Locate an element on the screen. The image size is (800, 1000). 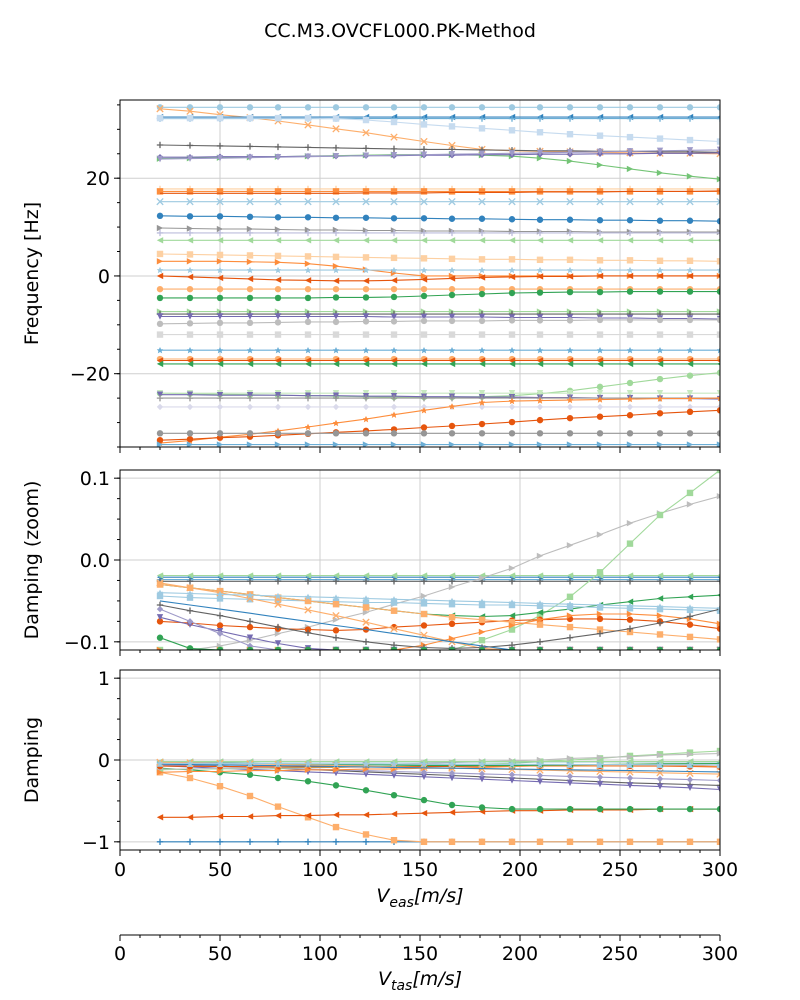
y-tick-label: 0.0 is located at coordinates (95, 561).